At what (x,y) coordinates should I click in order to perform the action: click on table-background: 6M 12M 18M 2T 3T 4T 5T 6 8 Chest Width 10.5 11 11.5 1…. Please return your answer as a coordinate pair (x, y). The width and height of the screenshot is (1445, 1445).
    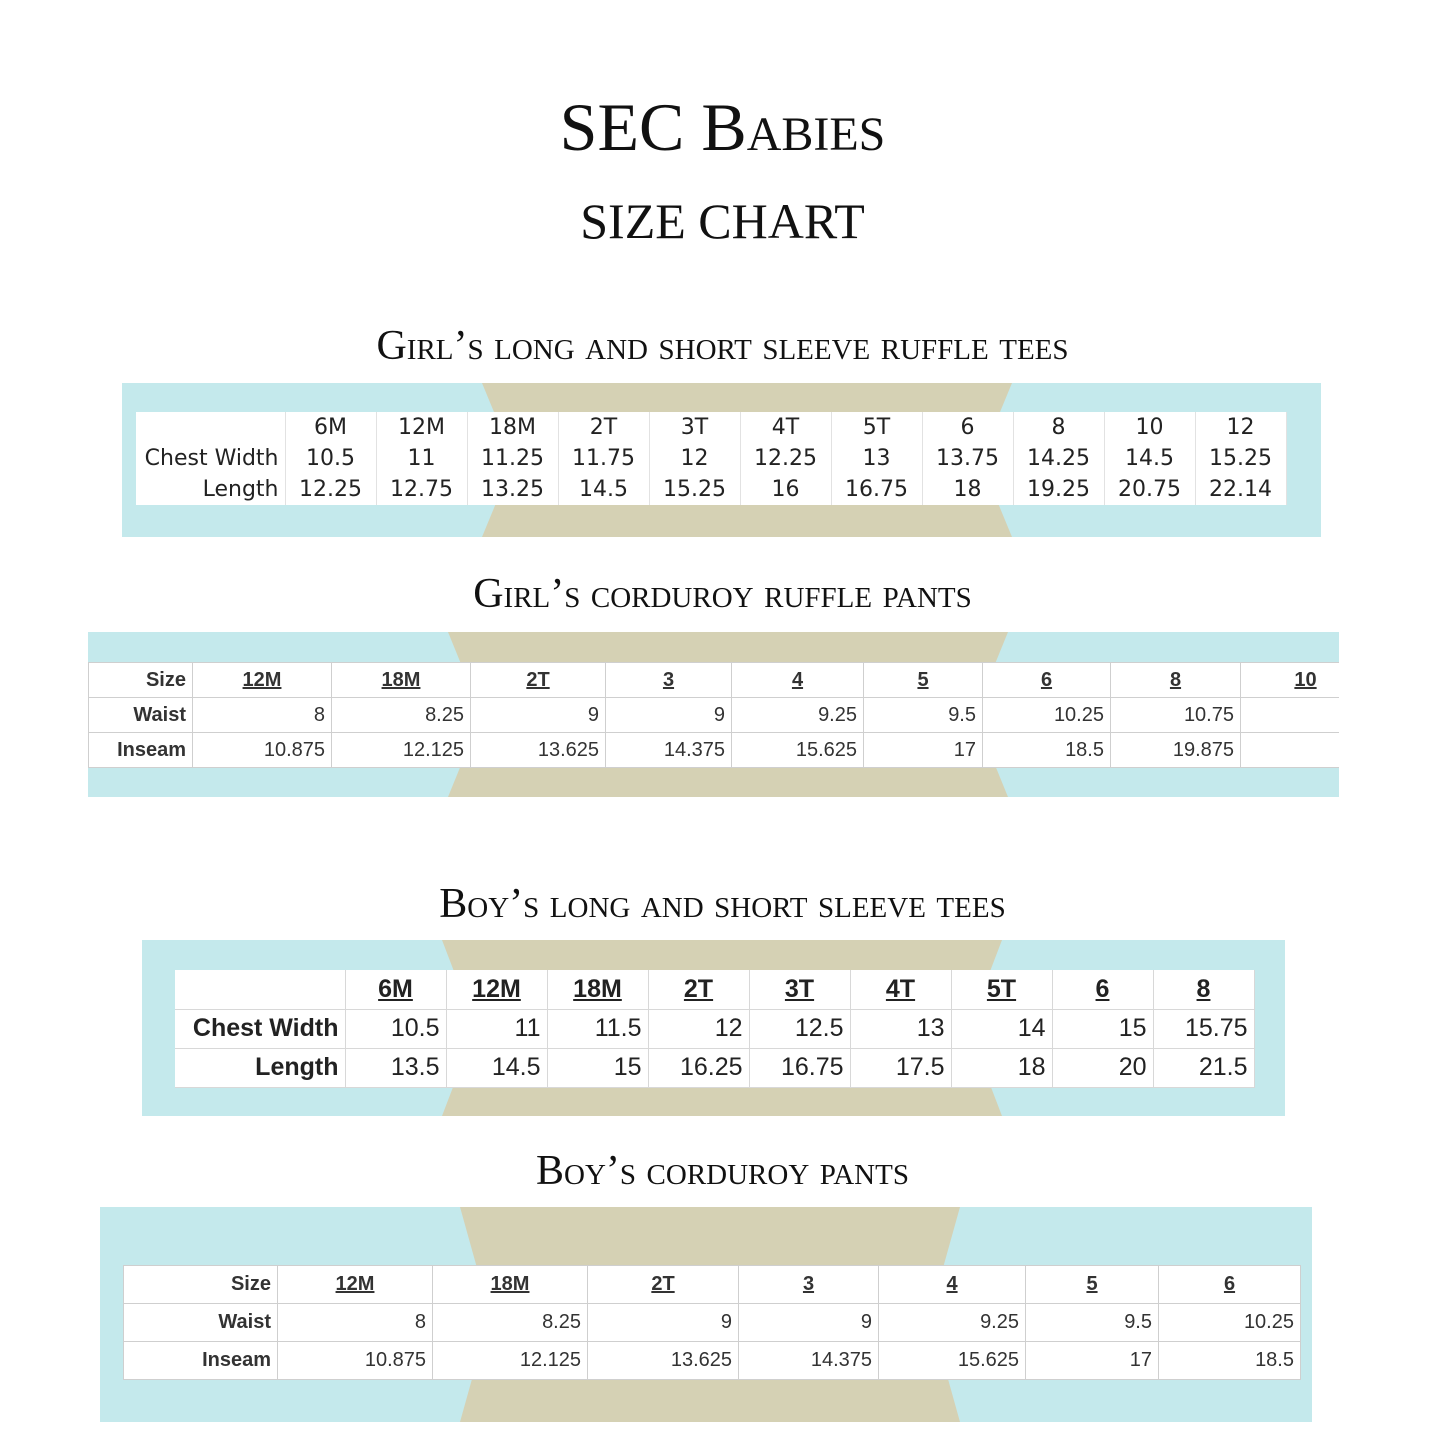
    Looking at the image, I should click on (713, 1028).